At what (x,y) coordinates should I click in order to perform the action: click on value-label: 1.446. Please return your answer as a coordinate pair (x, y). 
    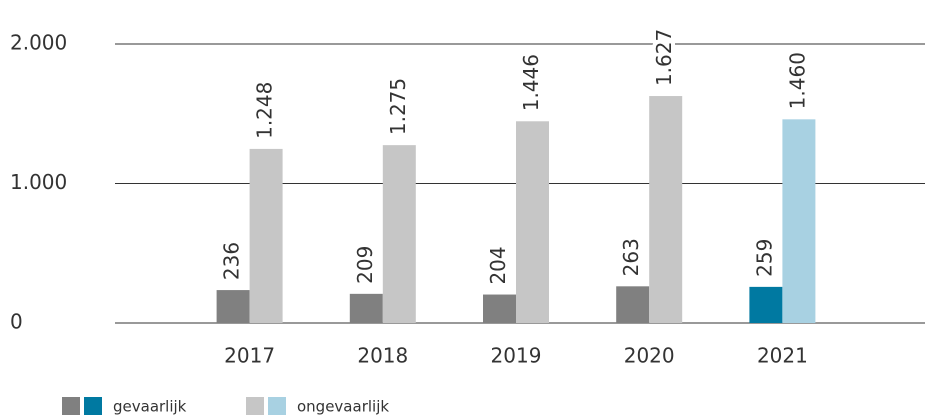
    Looking at the image, I should click on (531, 82).